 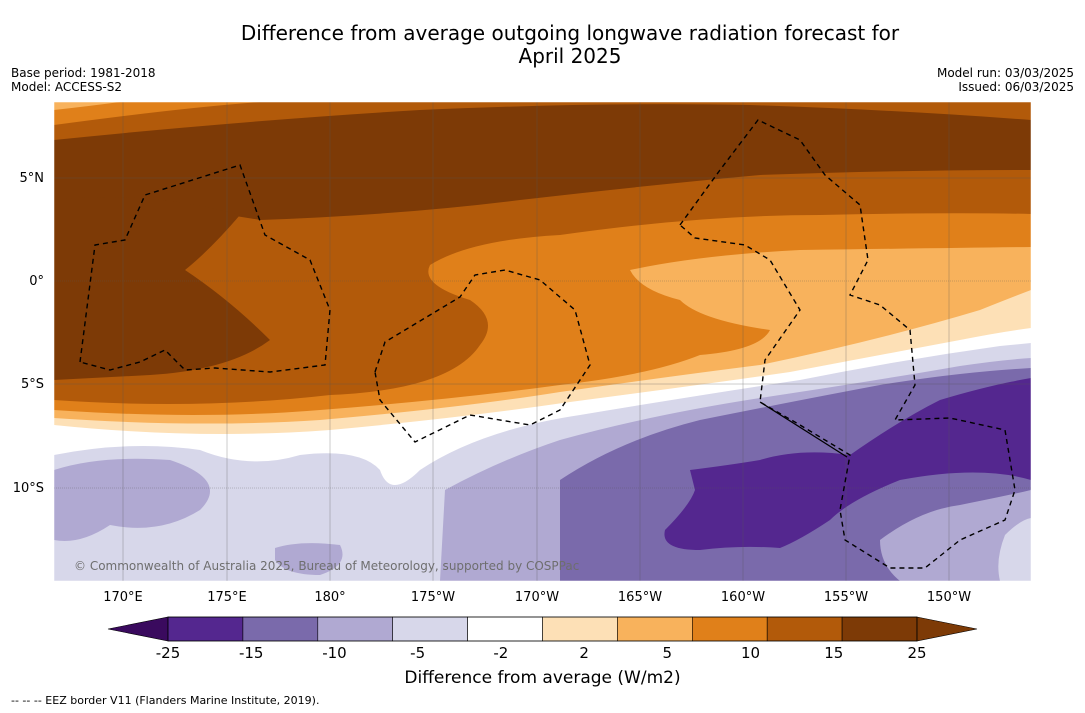 What do you see at coordinates (168, 653) in the screenshot?
I see `colorbar-tick-label: -25` at bounding box center [168, 653].